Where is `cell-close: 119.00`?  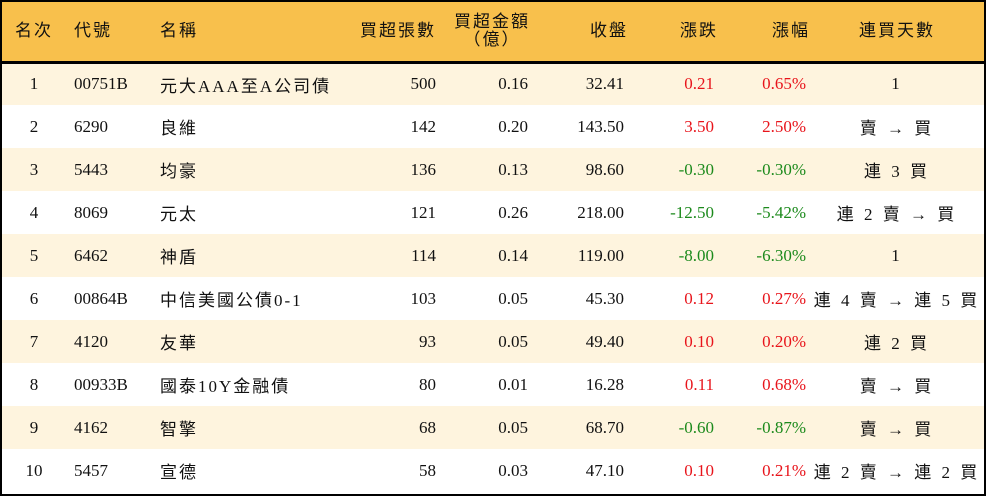 cell-close: 119.00 is located at coordinates (600, 255).